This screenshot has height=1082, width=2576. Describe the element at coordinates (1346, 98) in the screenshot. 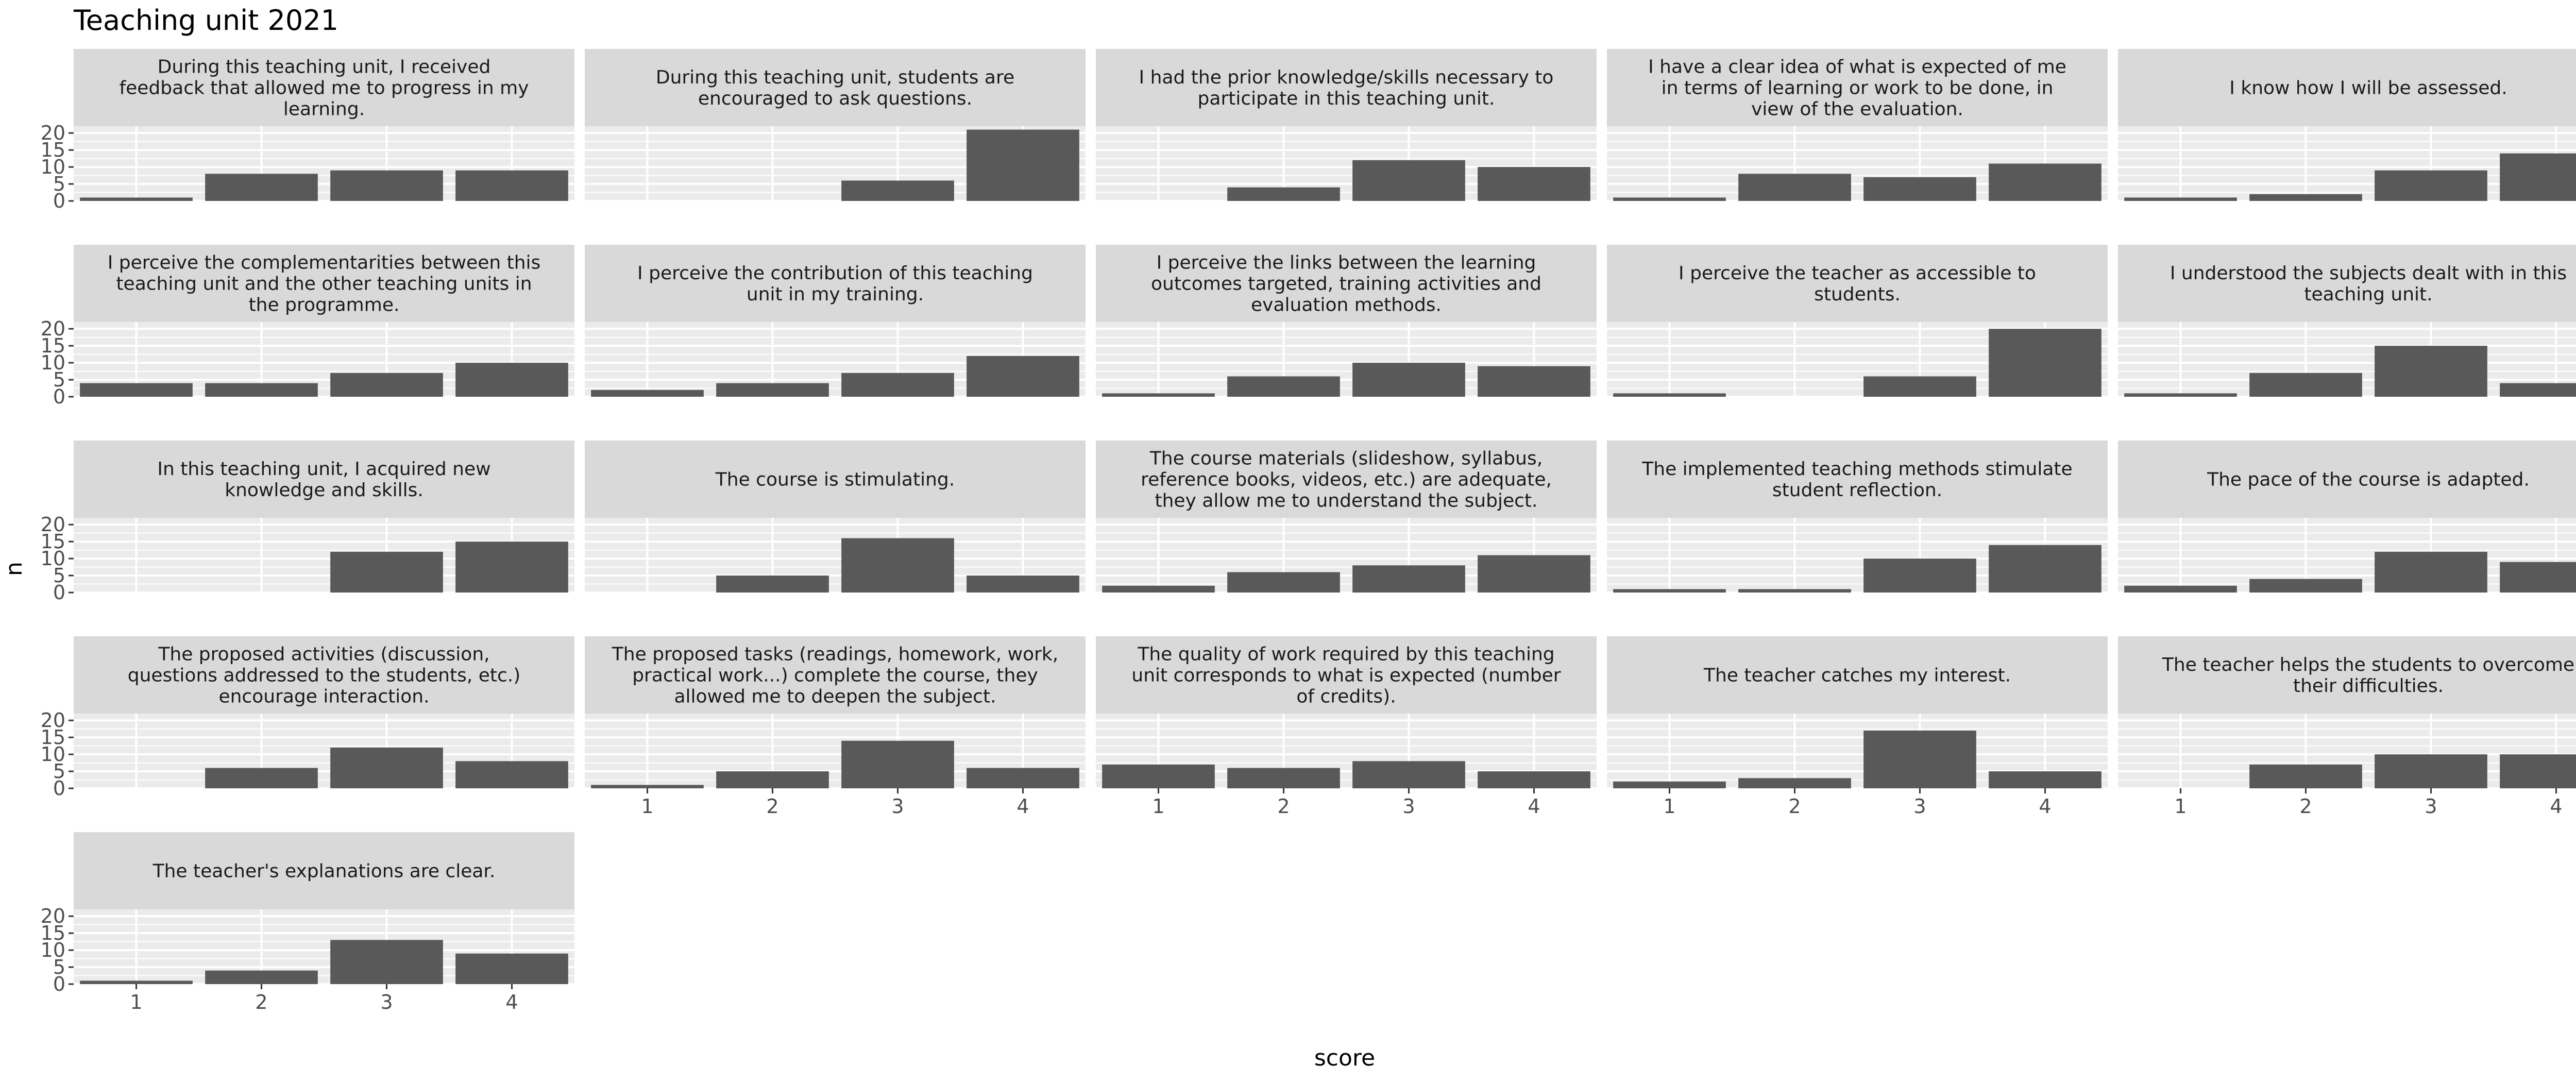

I see `facet-title-line: participate in this teaching unit.` at that location.